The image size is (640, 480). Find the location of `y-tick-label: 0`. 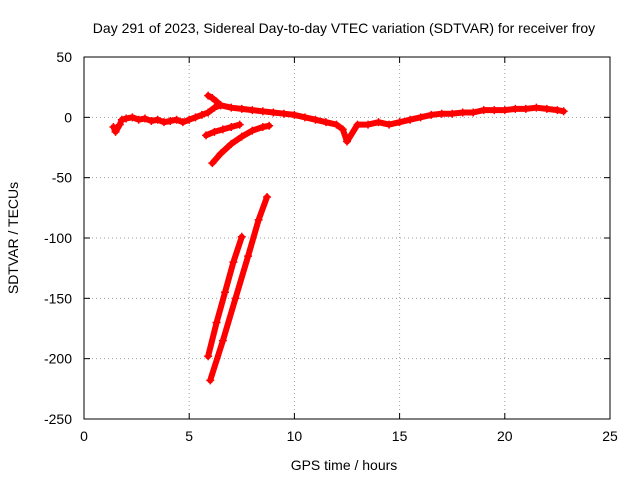

y-tick-label: 0 is located at coordinates (68, 117).